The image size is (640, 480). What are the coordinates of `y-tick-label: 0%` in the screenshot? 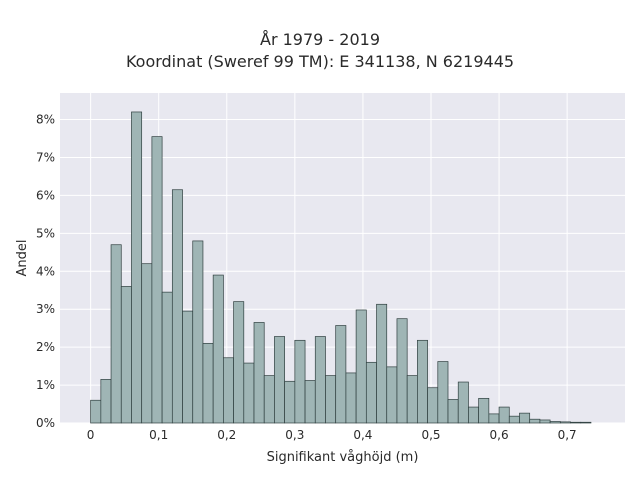 It's located at (45, 423).